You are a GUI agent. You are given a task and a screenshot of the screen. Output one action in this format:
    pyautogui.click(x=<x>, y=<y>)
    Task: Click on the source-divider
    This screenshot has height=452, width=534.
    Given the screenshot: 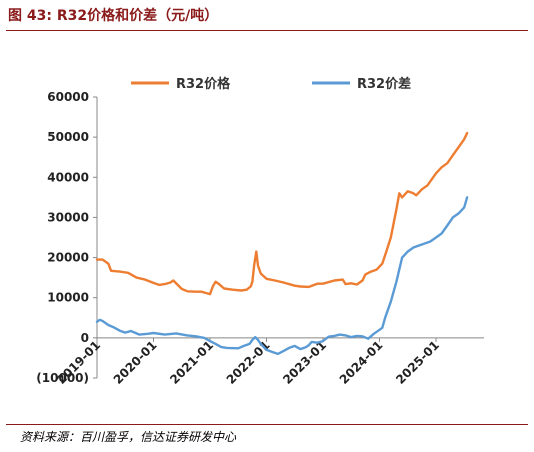 What is the action you would take?
    pyautogui.click(x=267, y=424)
    